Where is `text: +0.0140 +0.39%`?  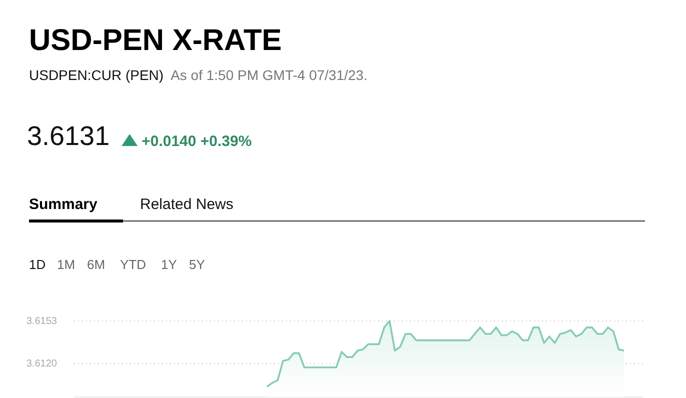
text: +0.0140 +0.39% is located at coordinates (197, 141).